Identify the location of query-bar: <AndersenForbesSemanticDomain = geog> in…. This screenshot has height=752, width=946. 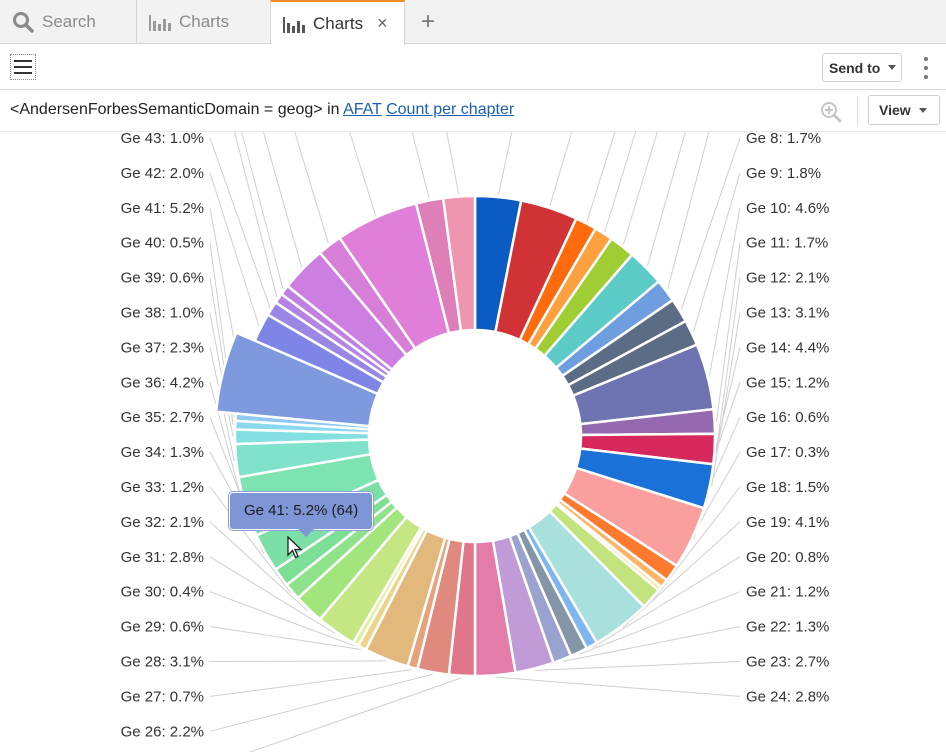
(473, 111).